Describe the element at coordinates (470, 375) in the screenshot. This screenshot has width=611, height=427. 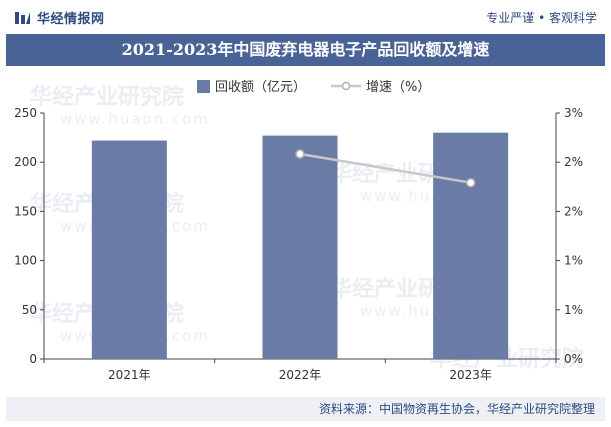
I see `x-tick-label: 2023年` at that location.